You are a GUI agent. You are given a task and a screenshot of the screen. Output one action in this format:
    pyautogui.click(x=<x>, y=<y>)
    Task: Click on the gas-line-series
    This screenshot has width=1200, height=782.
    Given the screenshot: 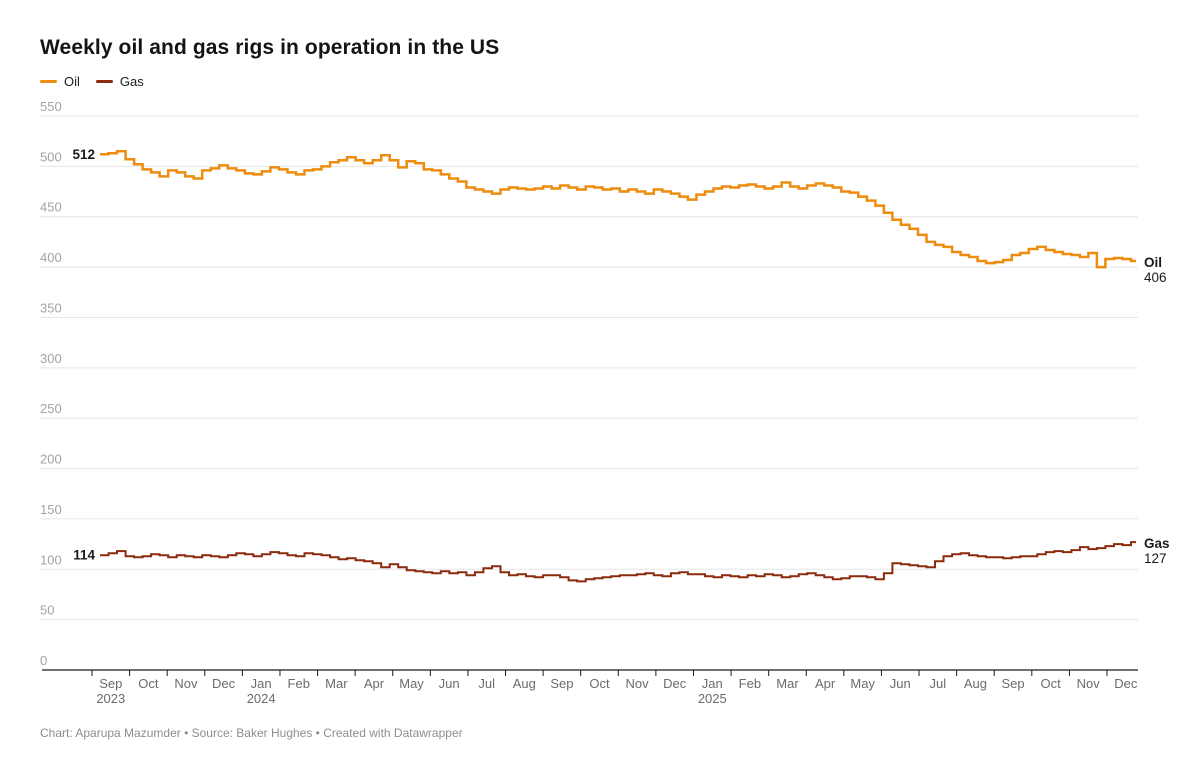 What is the action you would take?
    pyautogui.click(x=618, y=562)
    